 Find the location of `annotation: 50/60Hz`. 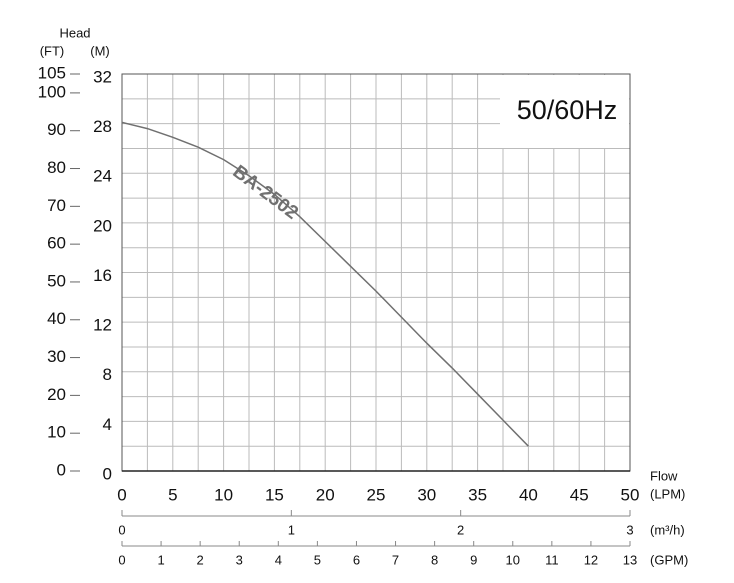

annotation: 50/60Hz is located at coordinates (567, 110).